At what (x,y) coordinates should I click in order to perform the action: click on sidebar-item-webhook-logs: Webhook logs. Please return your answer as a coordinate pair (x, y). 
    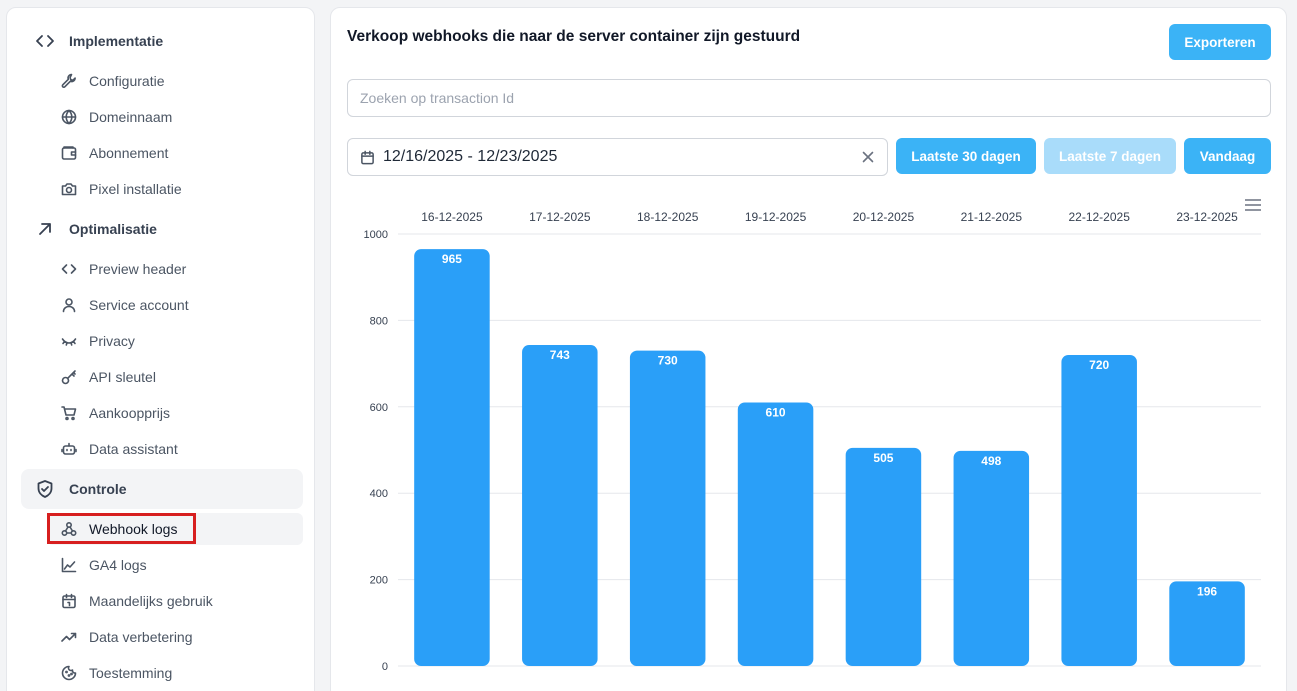
    Looking at the image, I should click on (175, 529).